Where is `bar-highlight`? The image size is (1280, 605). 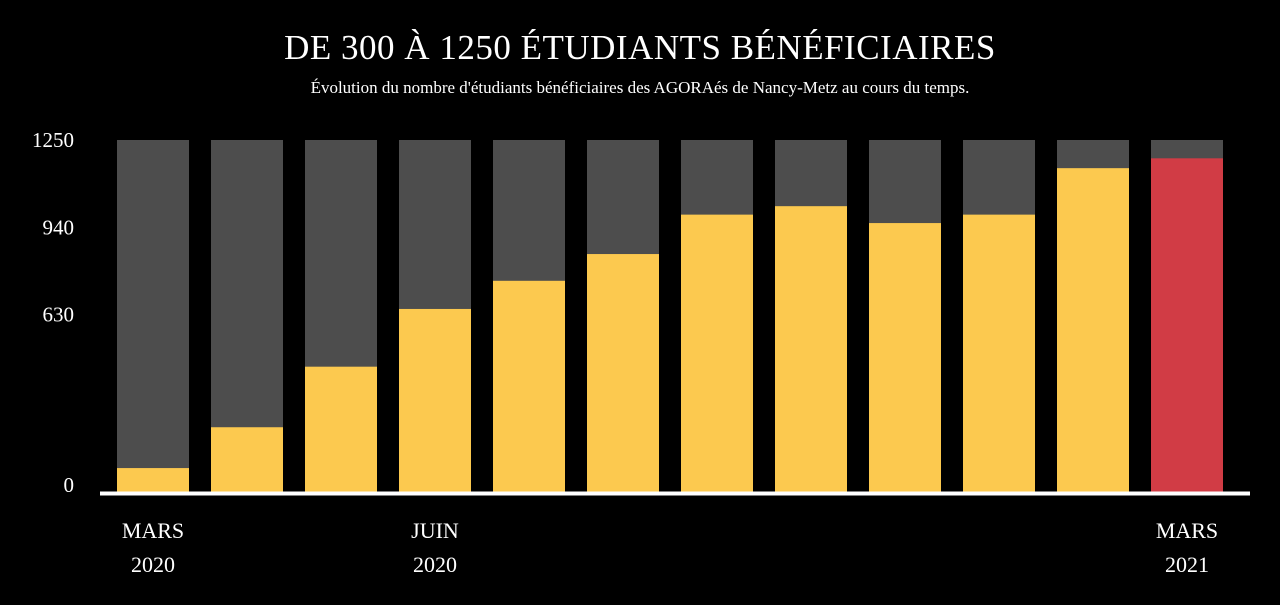
bar-highlight is located at coordinates (1187, 325).